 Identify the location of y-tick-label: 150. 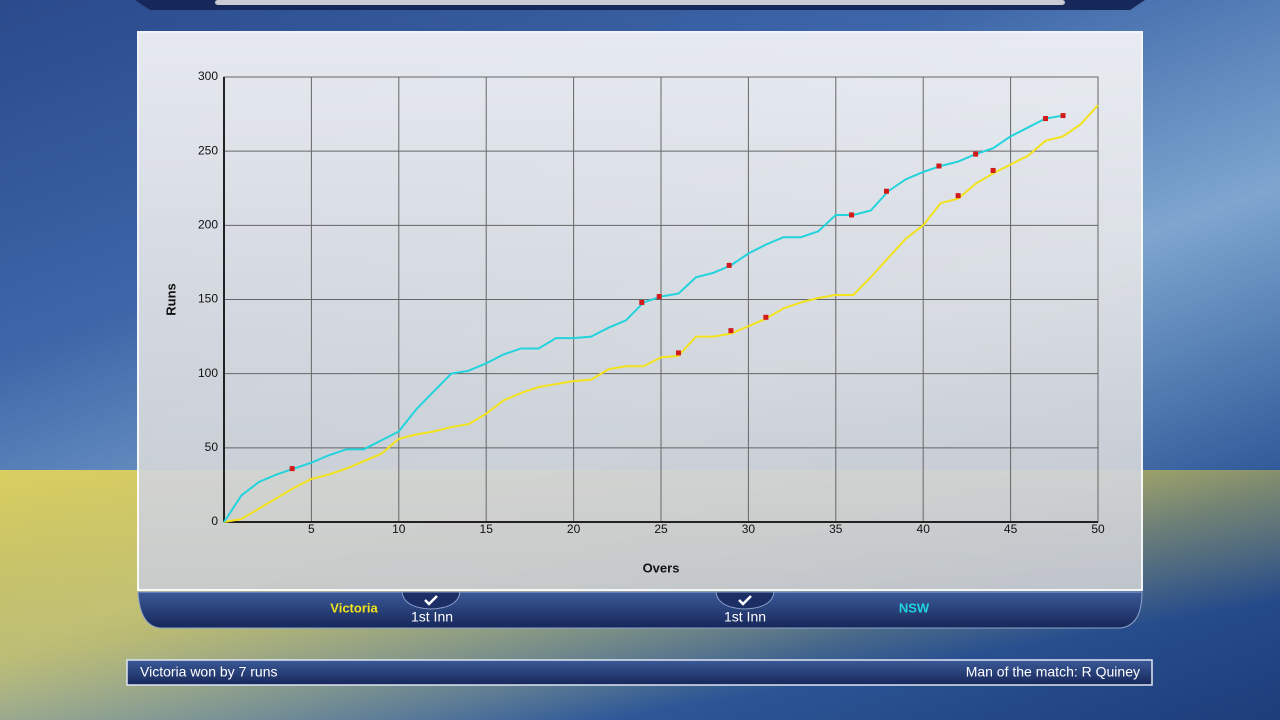
(208, 299).